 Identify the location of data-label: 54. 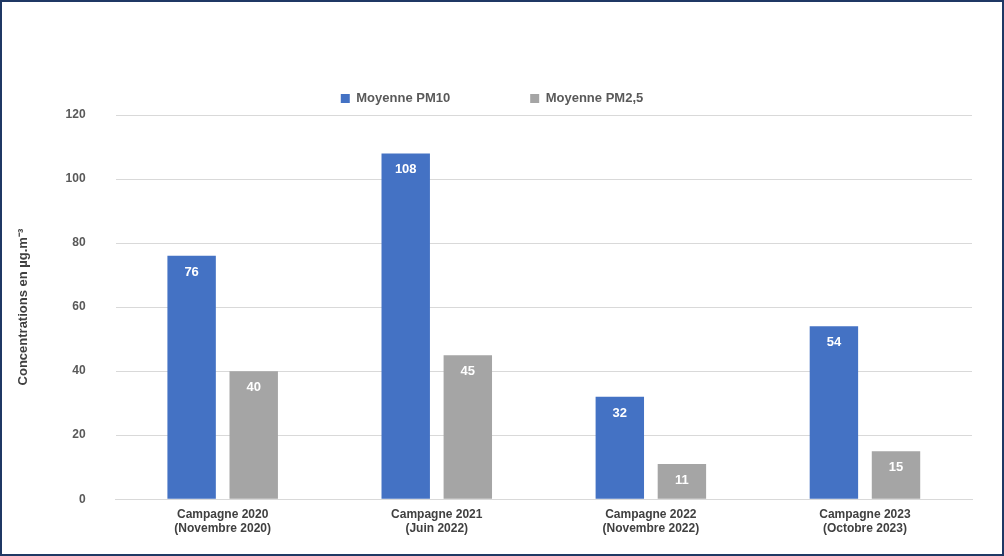
(834, 342).